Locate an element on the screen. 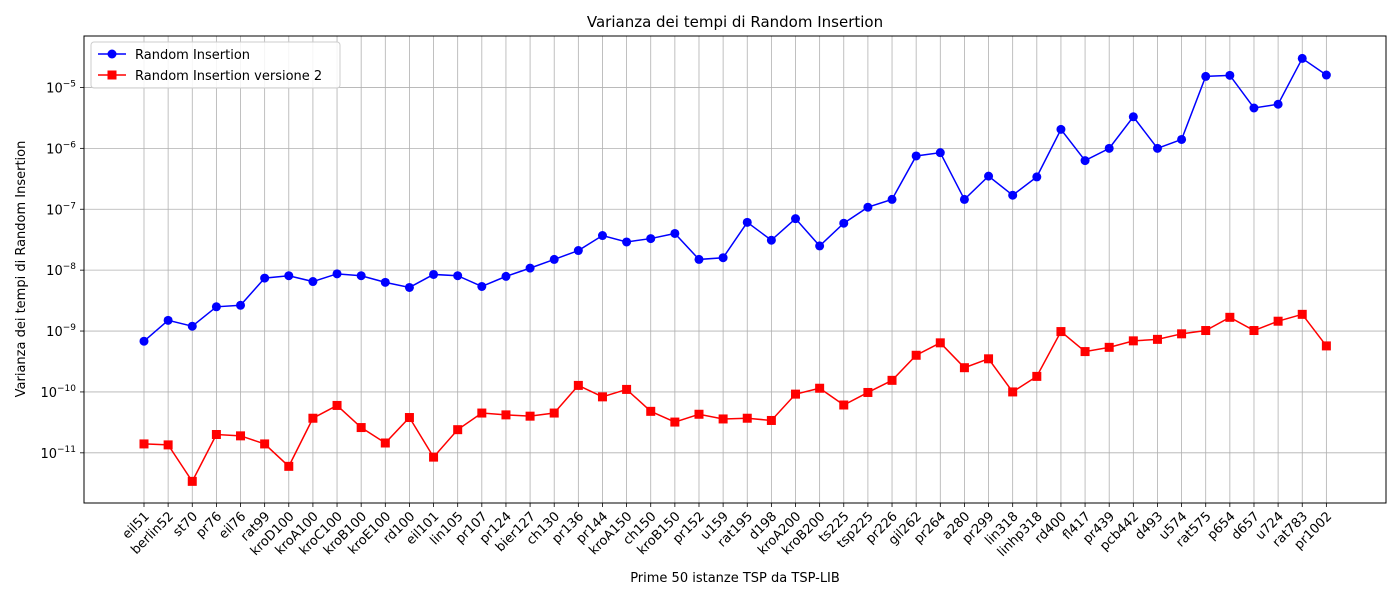 This screenshot has width=1400, height=600. y-tick-label: 10⁻¹¹ is located at coordinates (58, 453).